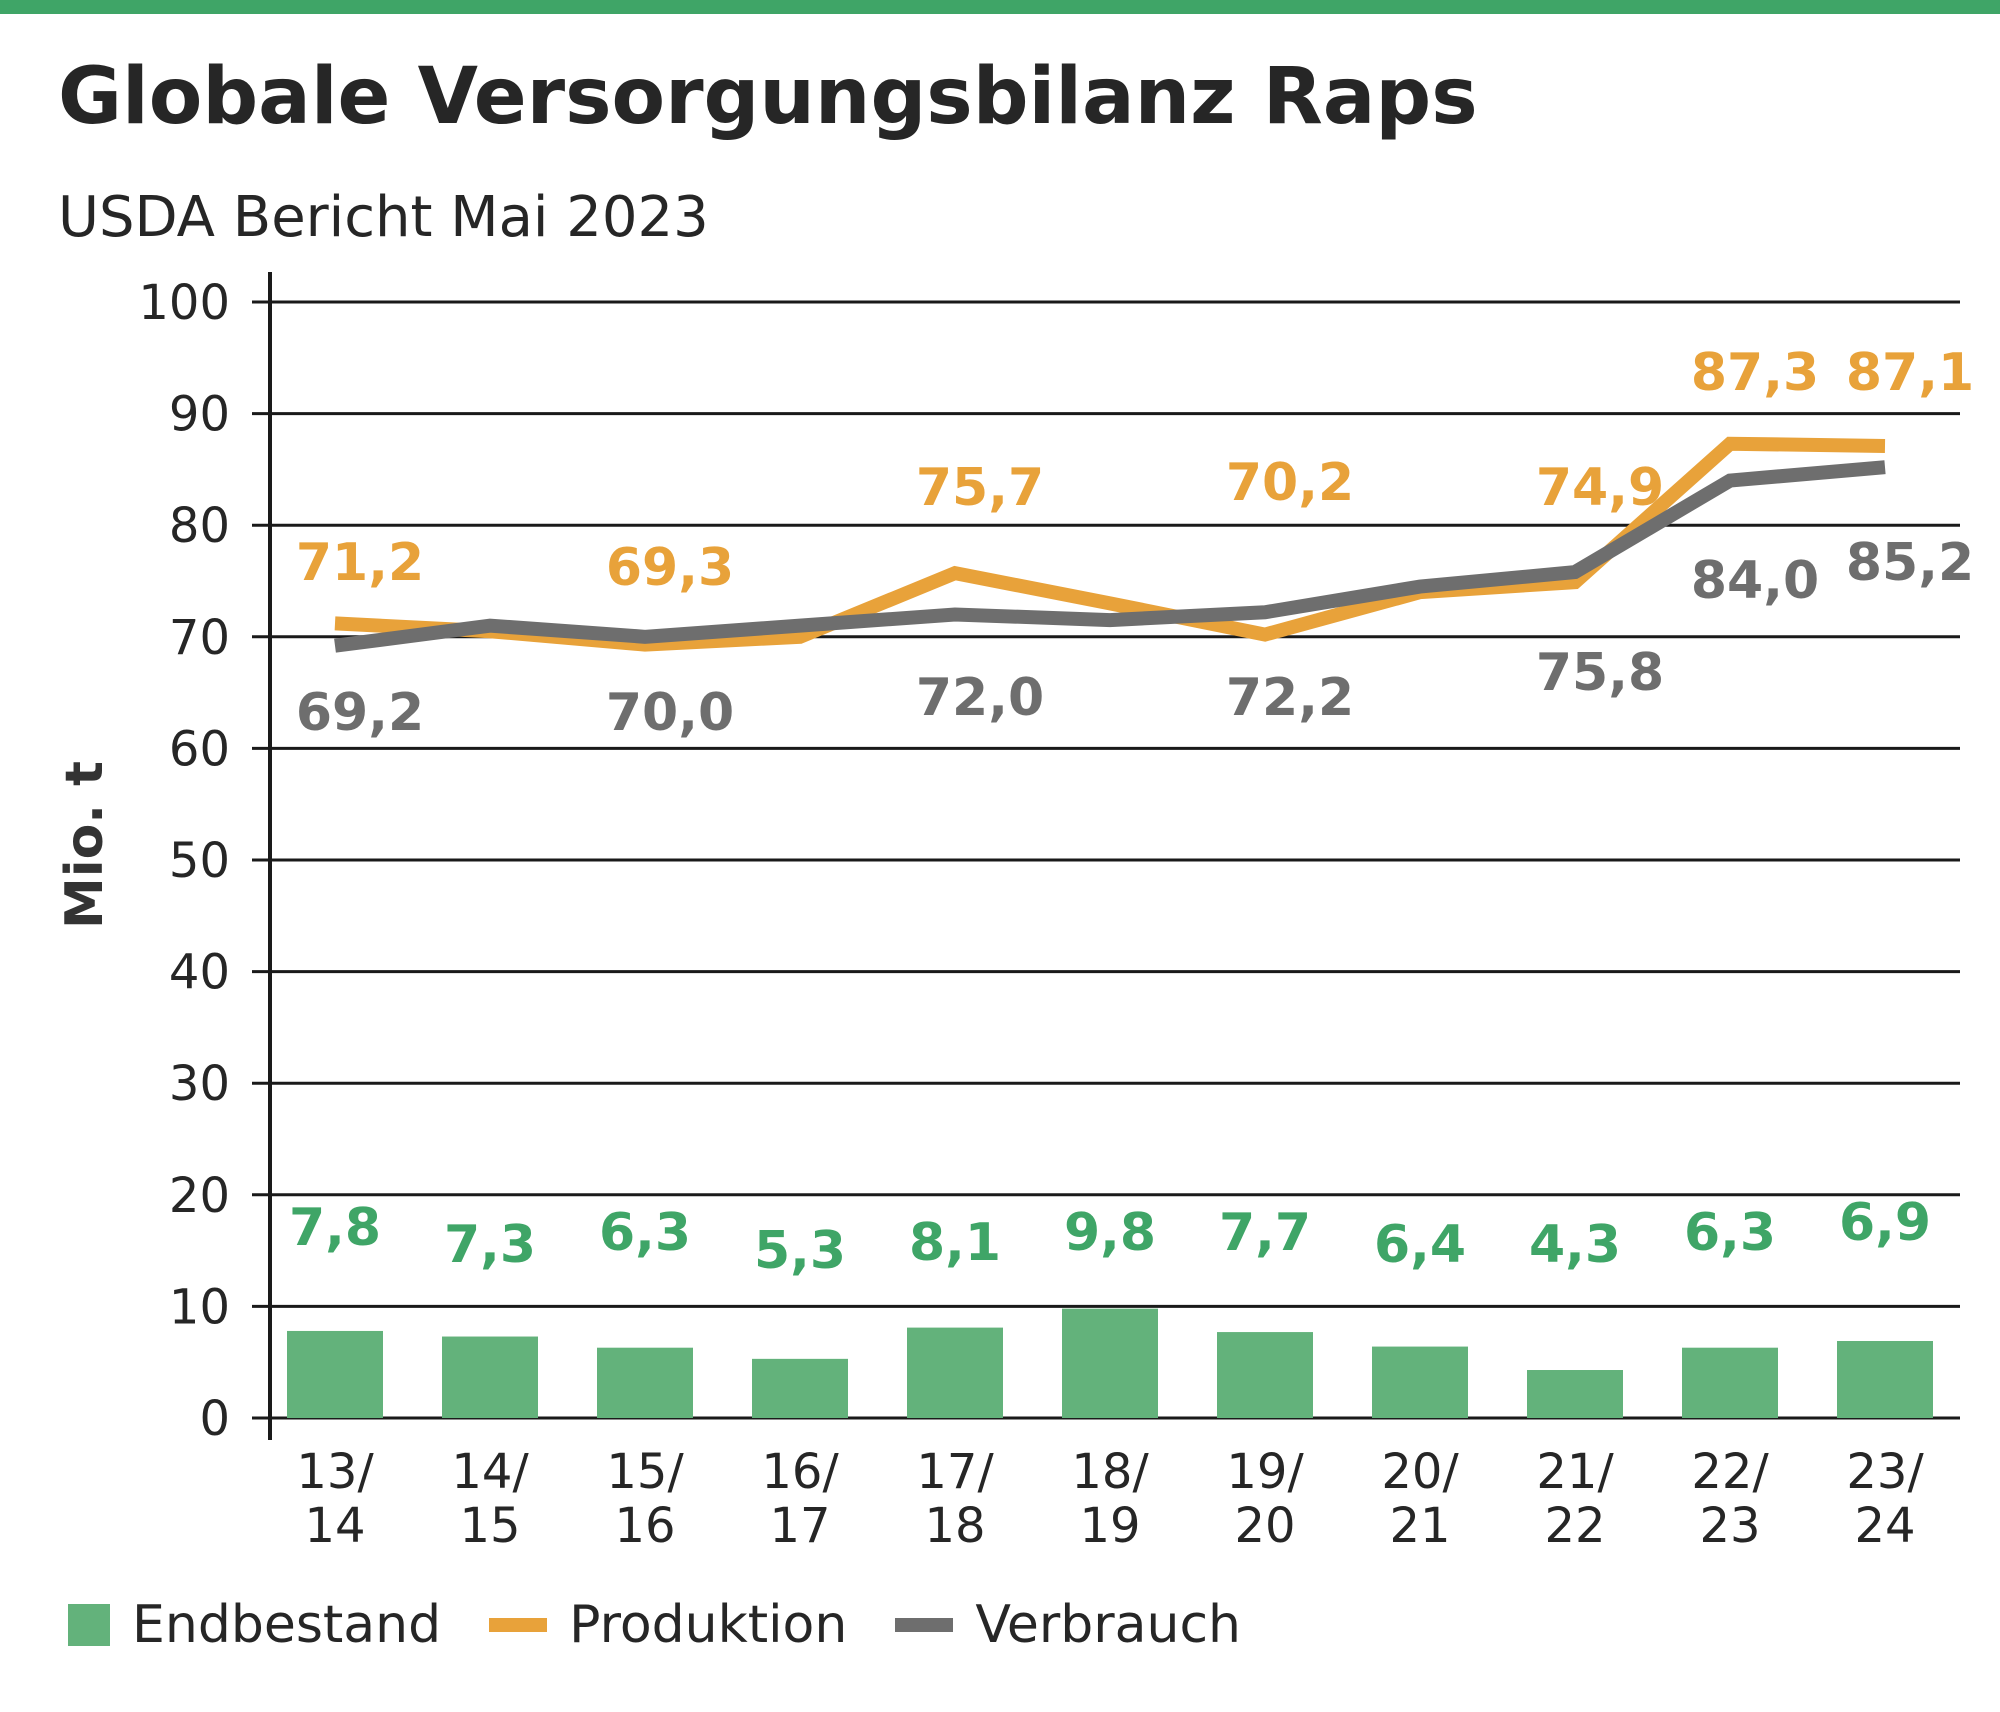  What do you see at coordinates (383, 217) in the screenshot?
I see `chart-subtitle: USDA Bericht Mai 2023` at bounding box center [383, 217].